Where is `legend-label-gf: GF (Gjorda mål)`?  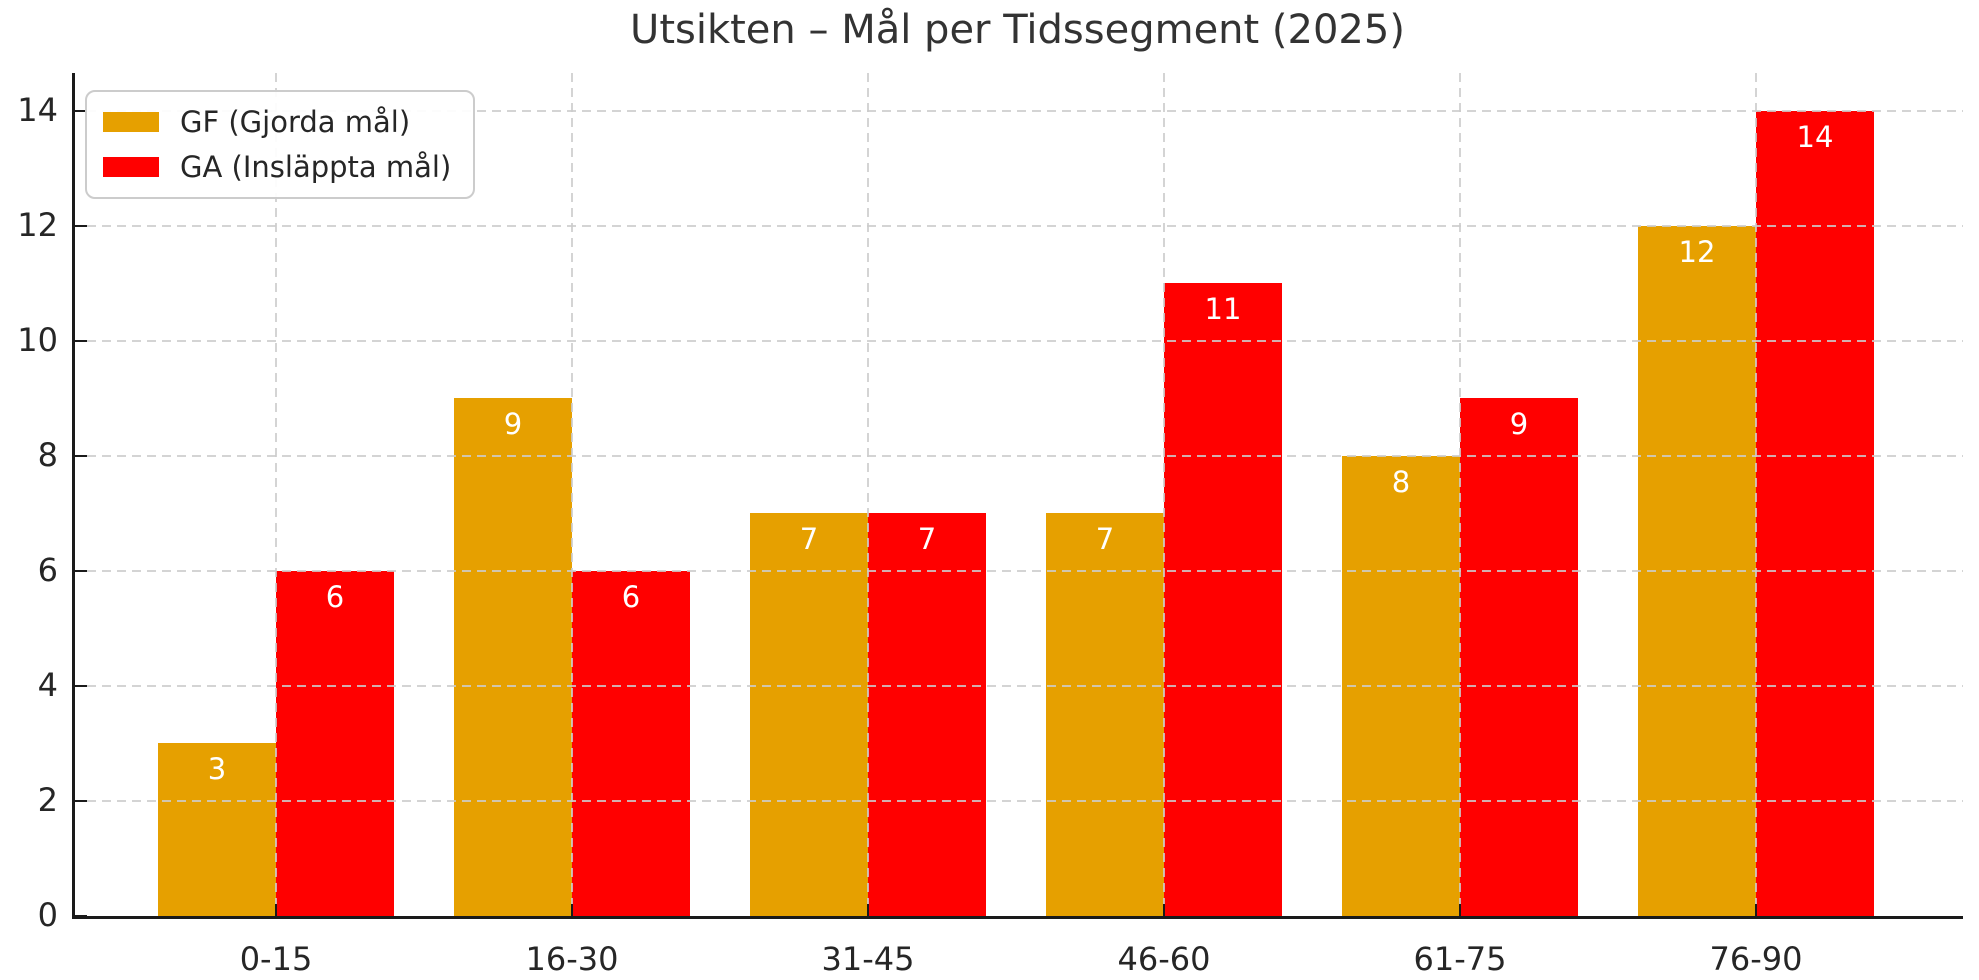 legend-label-gf: GF (Gjorda mål) is located at coordinates (295, 122).